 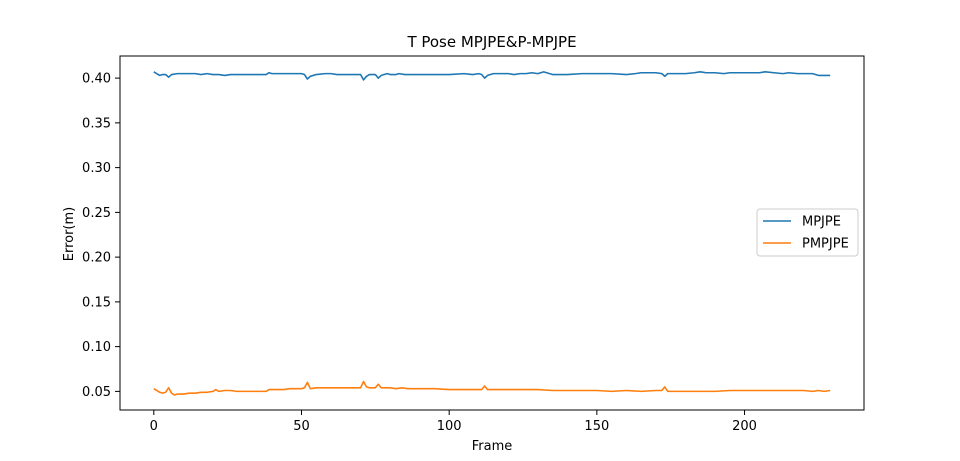 I want to click on y-tick-label: 0.15, so click(x=96, y=302).